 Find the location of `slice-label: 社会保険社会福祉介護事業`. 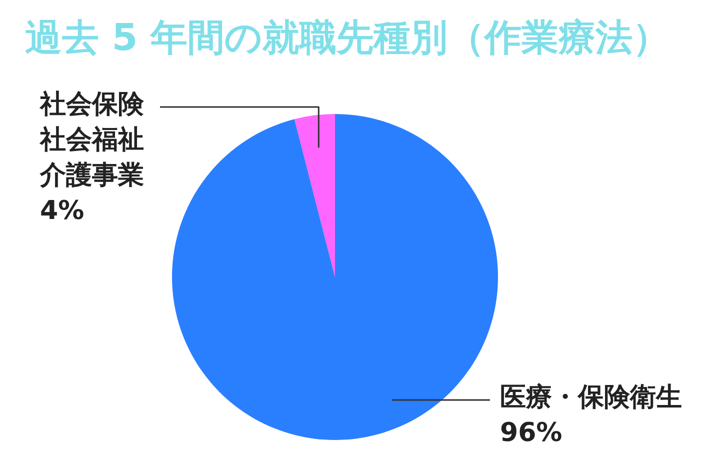

slice-label: 社会保険社会福祉介護事業 is located at coordinates (92, 139).